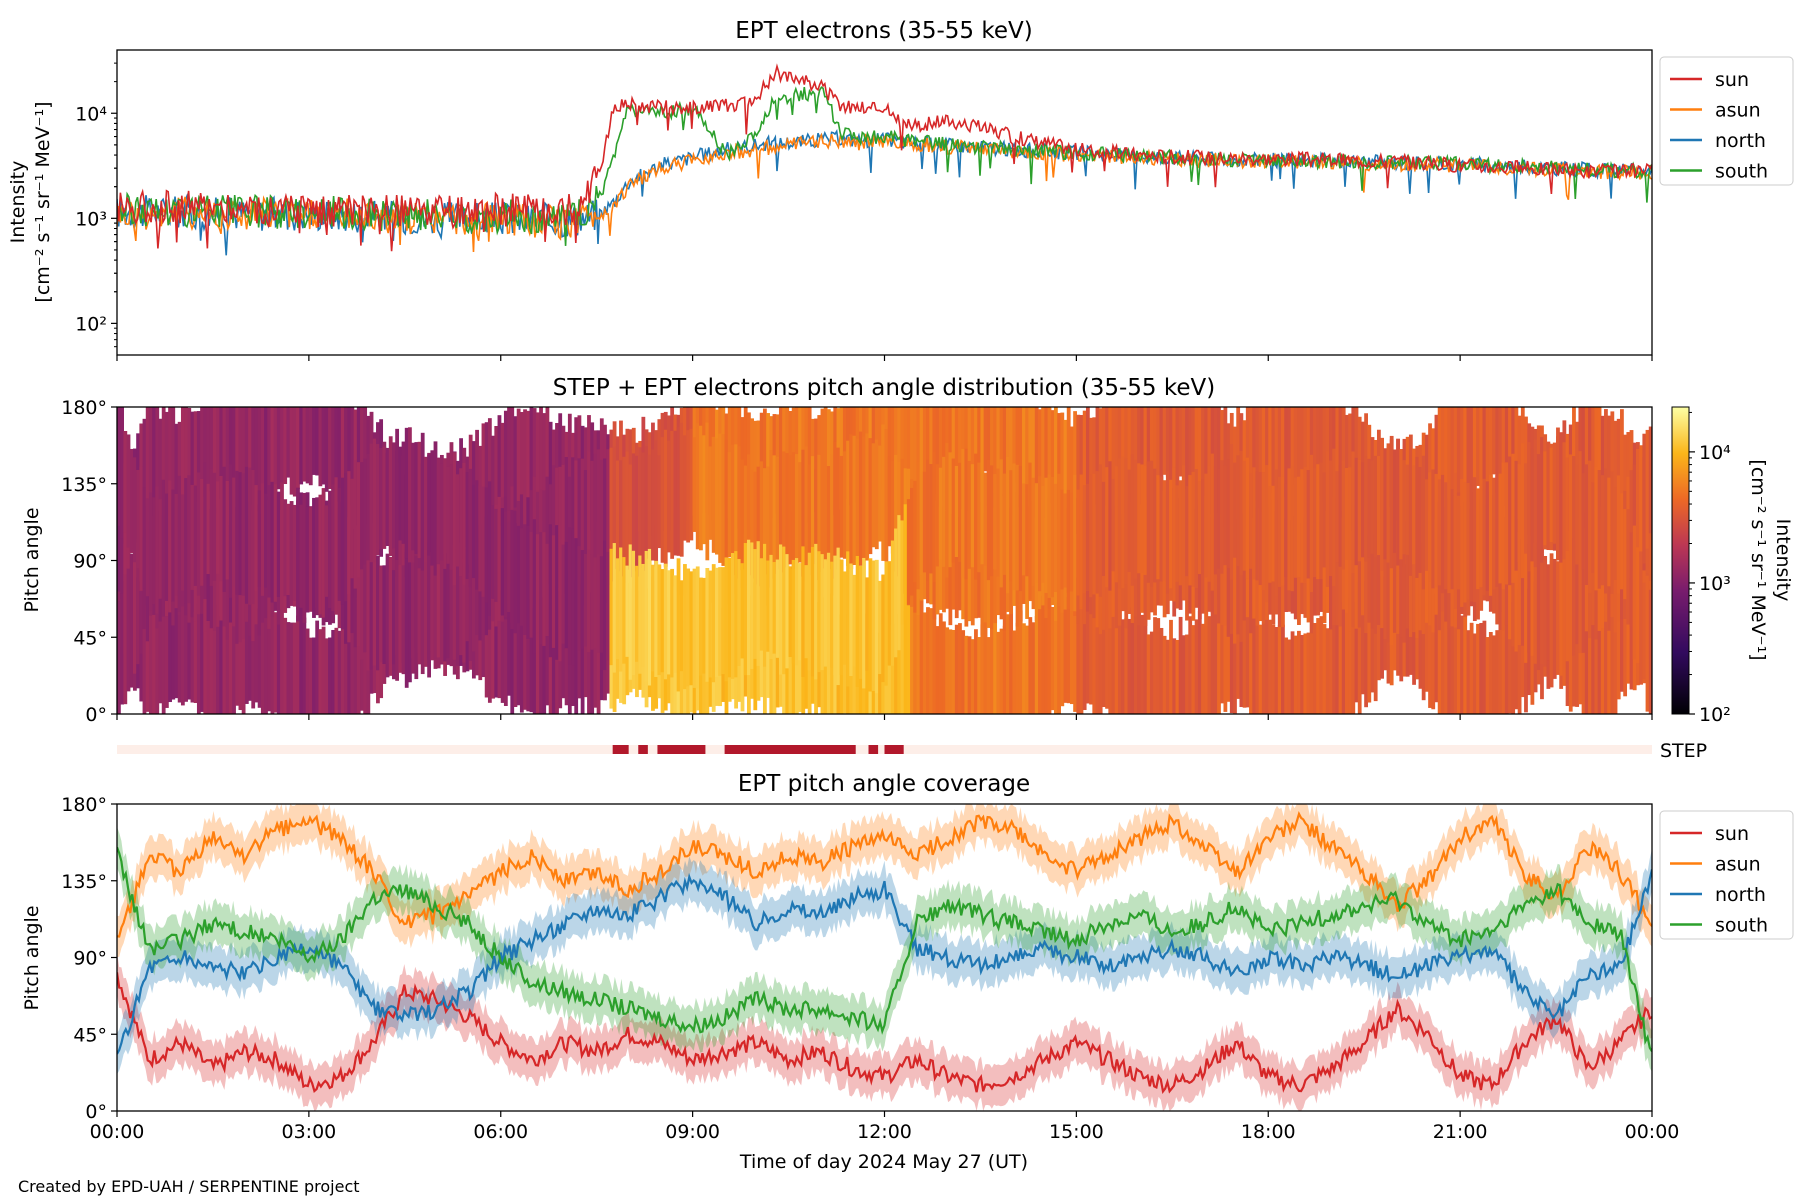 The height and width of the screenshot is (1204, 1800). I want to click on x-tick-label: 03:00, so click(308, 1132).